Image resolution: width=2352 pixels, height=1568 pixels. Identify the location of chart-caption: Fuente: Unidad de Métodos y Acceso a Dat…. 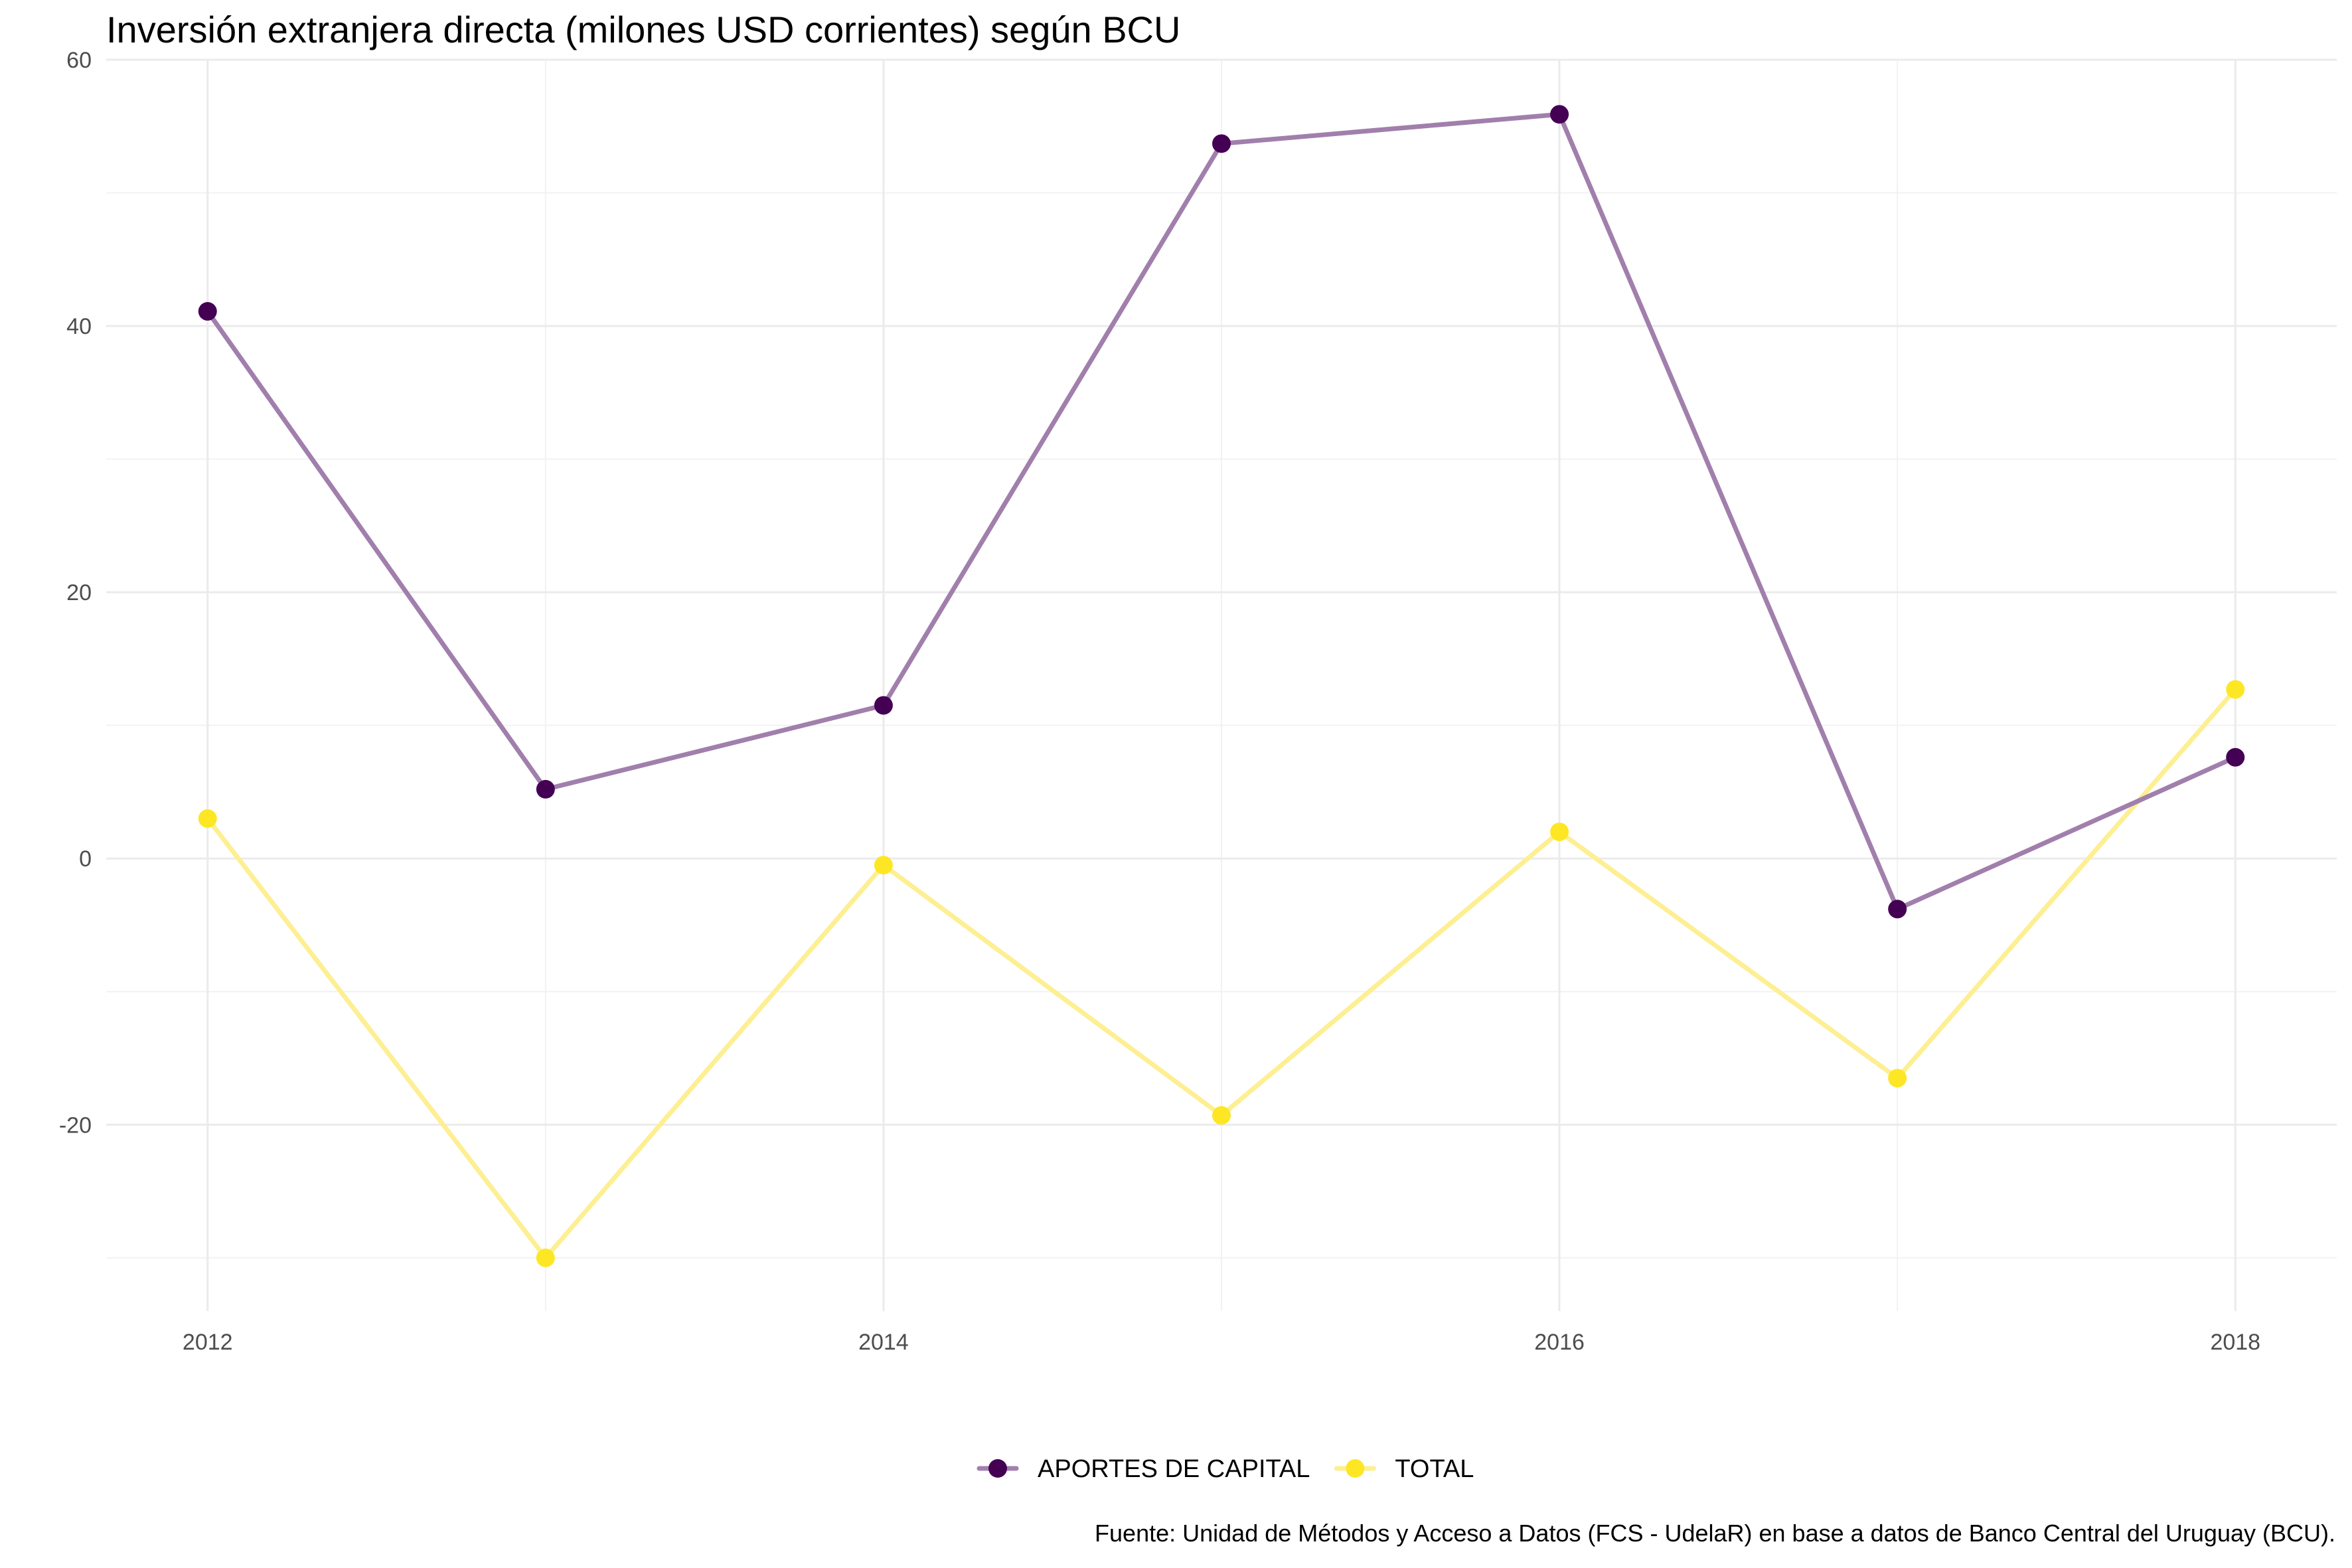
(1715, 1534).